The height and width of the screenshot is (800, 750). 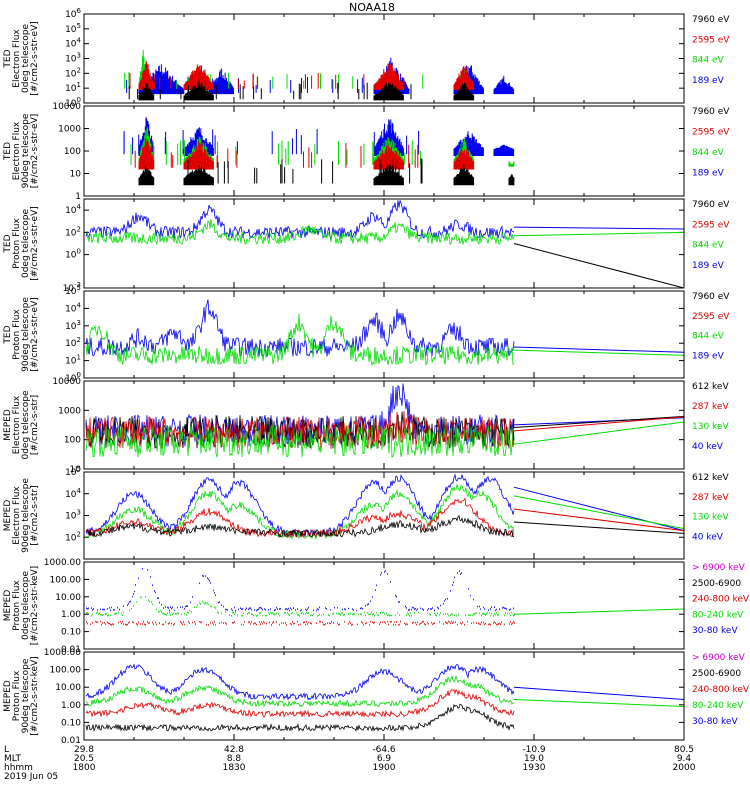 I want to click on y-tick-label: 10000, so click(x=66, y=107).